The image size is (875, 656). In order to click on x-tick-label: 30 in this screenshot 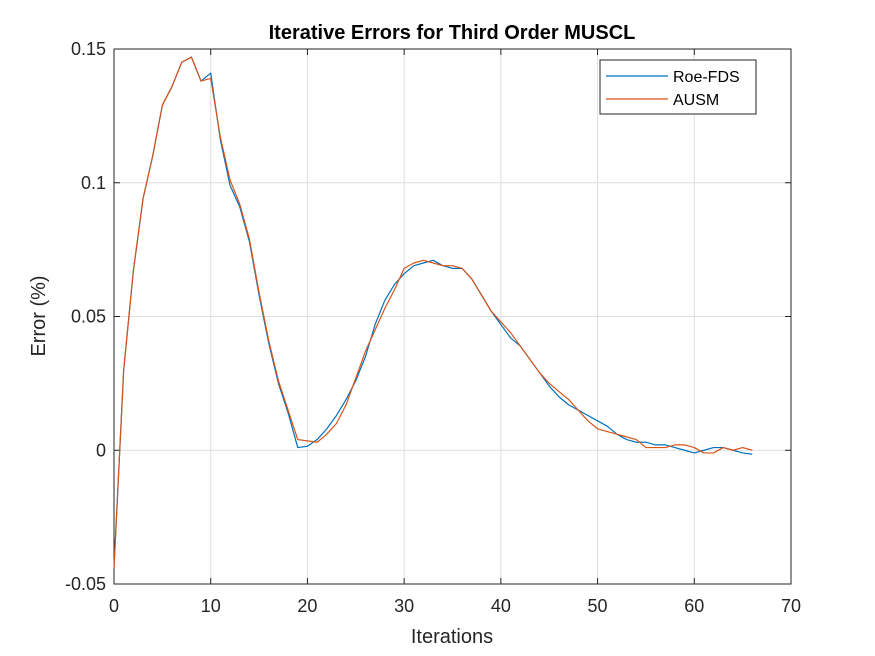, I will do `click(404, 606)`.